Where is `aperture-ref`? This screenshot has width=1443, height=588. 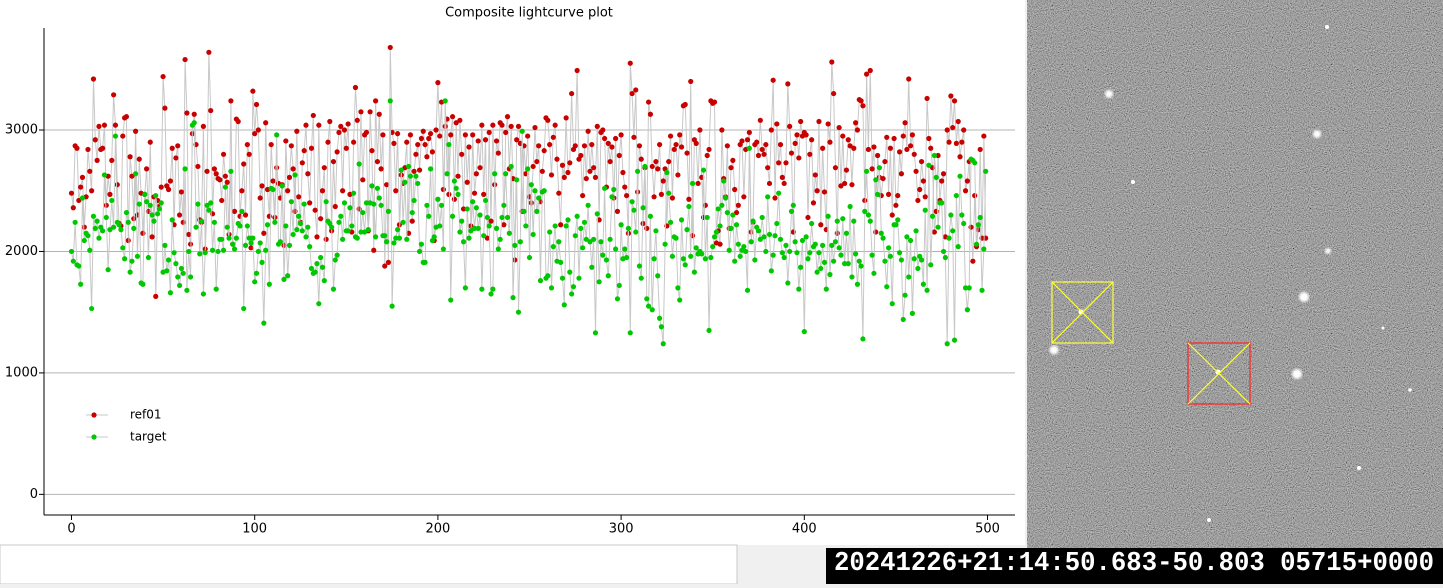
aperture-ref is located at coordinates (1219, 373).